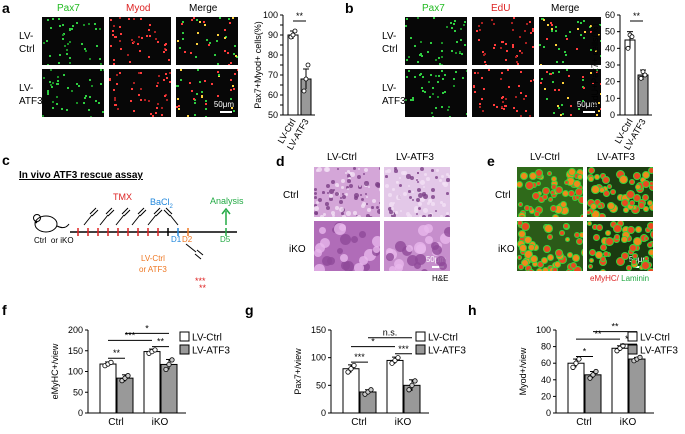  I want to click on significance-label: *, so click(585, 352).